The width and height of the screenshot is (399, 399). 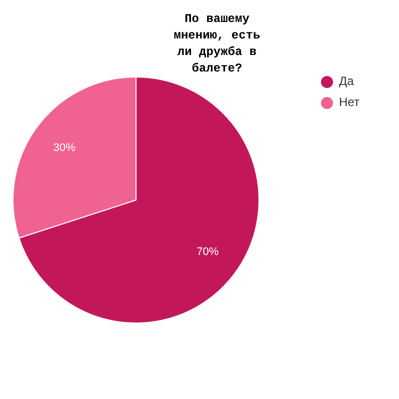 I want to click on legend-label: Да, so click(x=346, y=81).